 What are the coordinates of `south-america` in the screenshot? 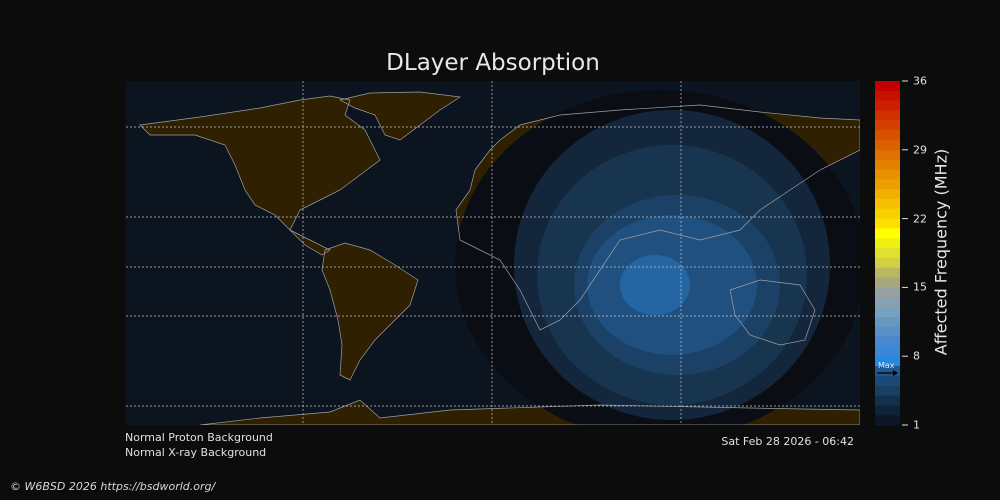 It's located at (370, 311).